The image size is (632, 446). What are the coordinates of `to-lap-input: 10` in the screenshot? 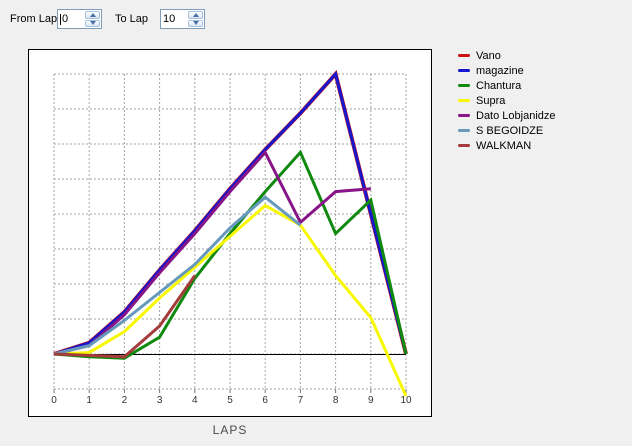 It's located at (174, 19).